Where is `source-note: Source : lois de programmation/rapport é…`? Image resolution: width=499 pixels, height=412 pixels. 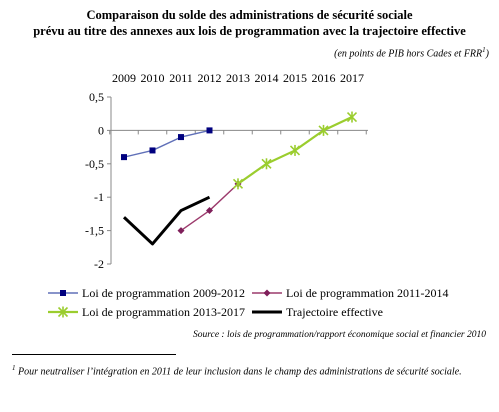 source-note: Source : lois de programmation/rapport é… is located at coordinates (339, 335).